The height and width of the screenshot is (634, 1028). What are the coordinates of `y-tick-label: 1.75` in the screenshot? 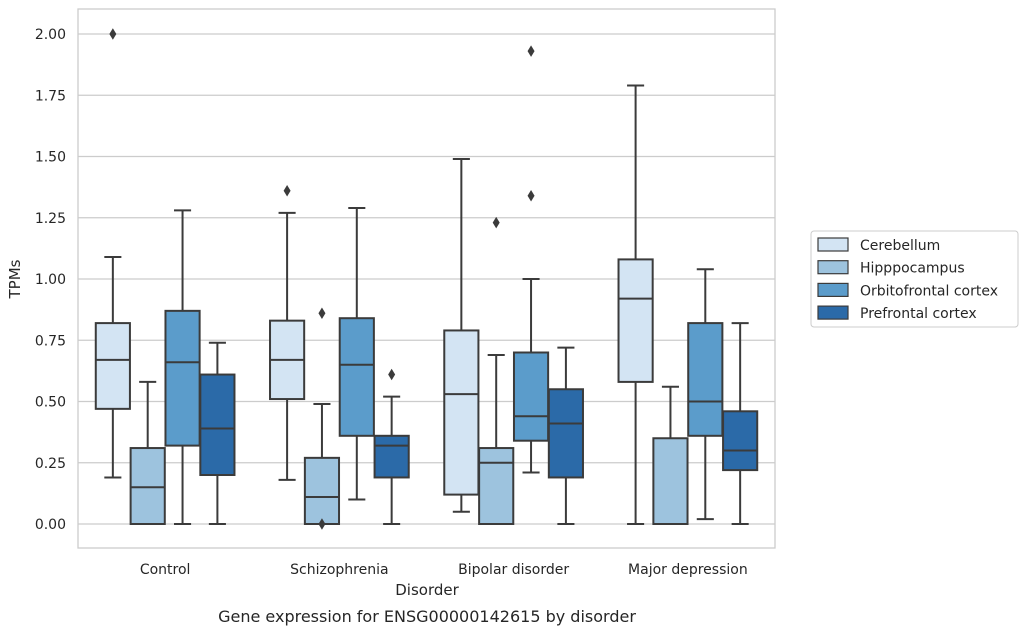 It's located at (50, 96).